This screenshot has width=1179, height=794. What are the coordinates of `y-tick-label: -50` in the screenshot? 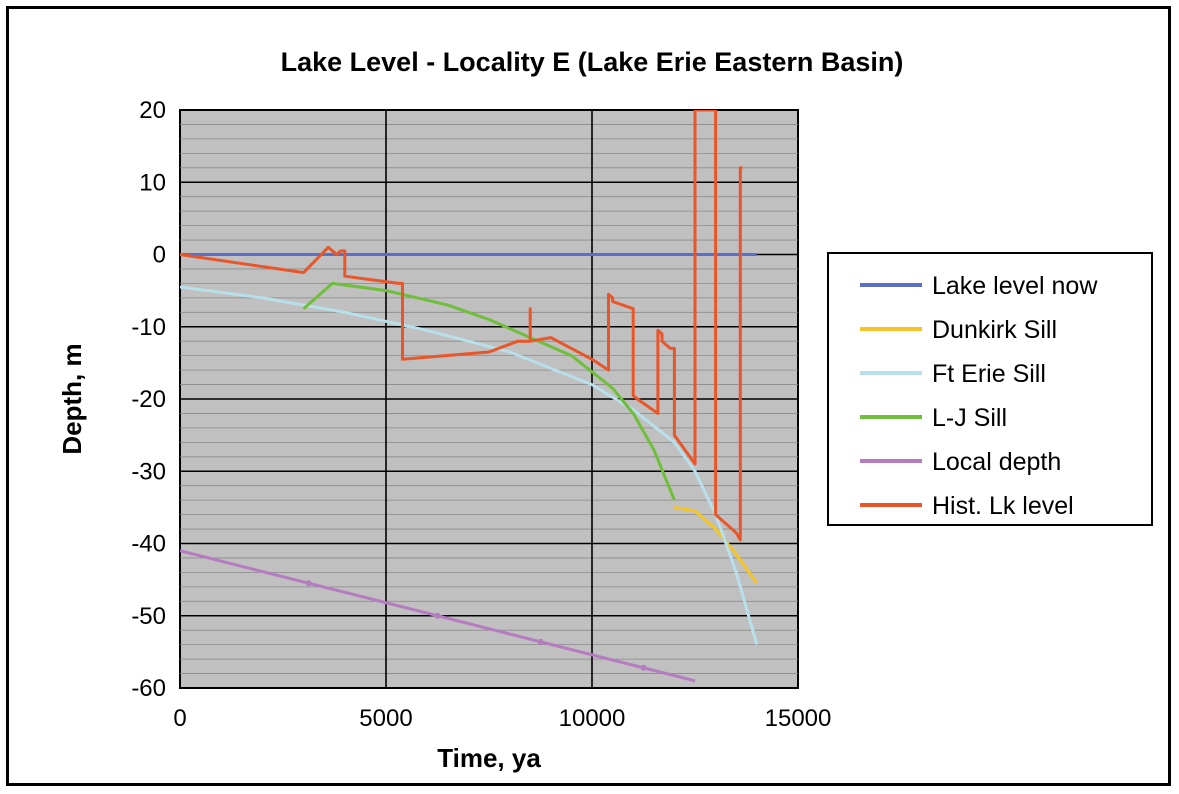 It's located at (148, 616).